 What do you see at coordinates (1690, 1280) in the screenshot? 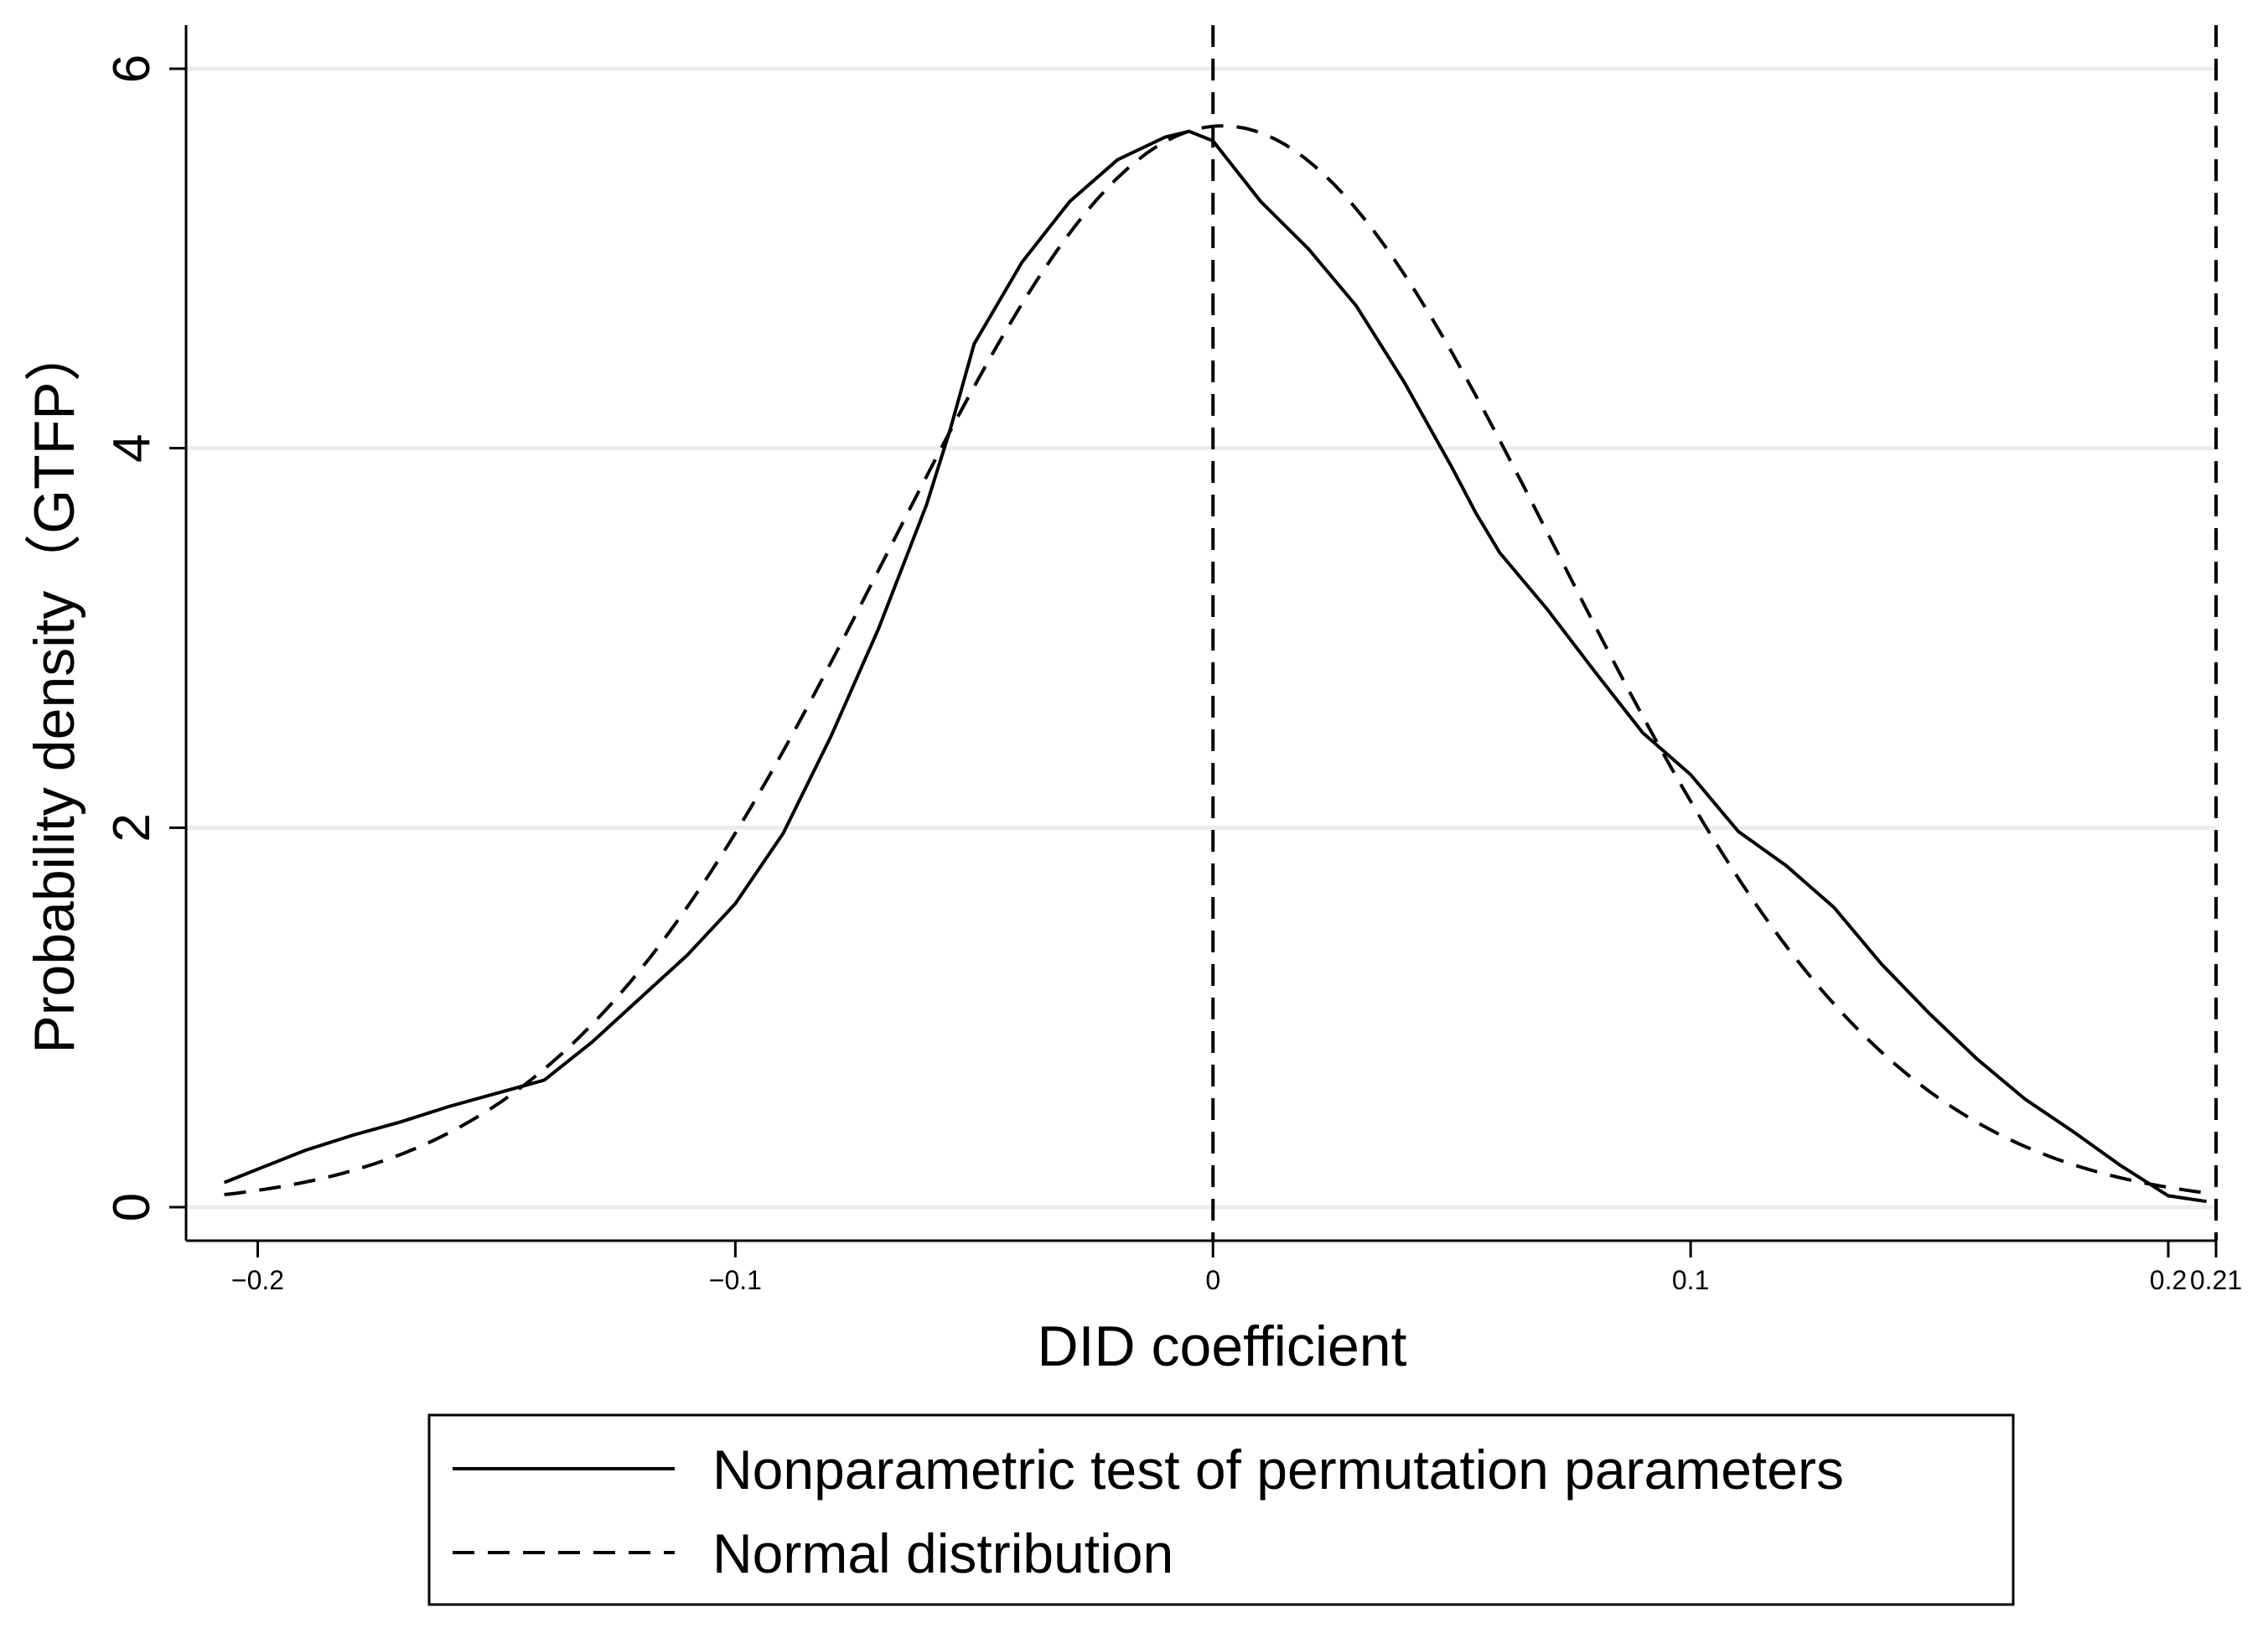
I see `x-tick-label: 0.1` at bounding box center [1690, 1280].